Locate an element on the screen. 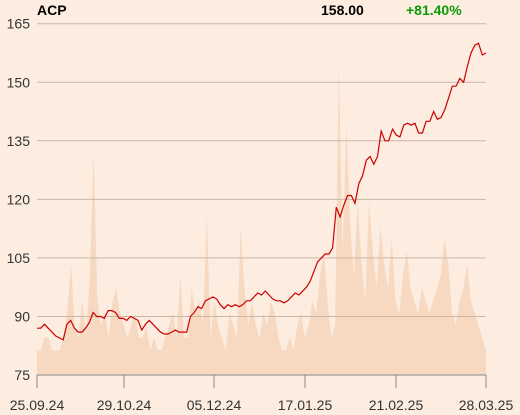 This screenshot has width=520, height=415. ticker-symbol: ACP is located at coordinates (52, 10).